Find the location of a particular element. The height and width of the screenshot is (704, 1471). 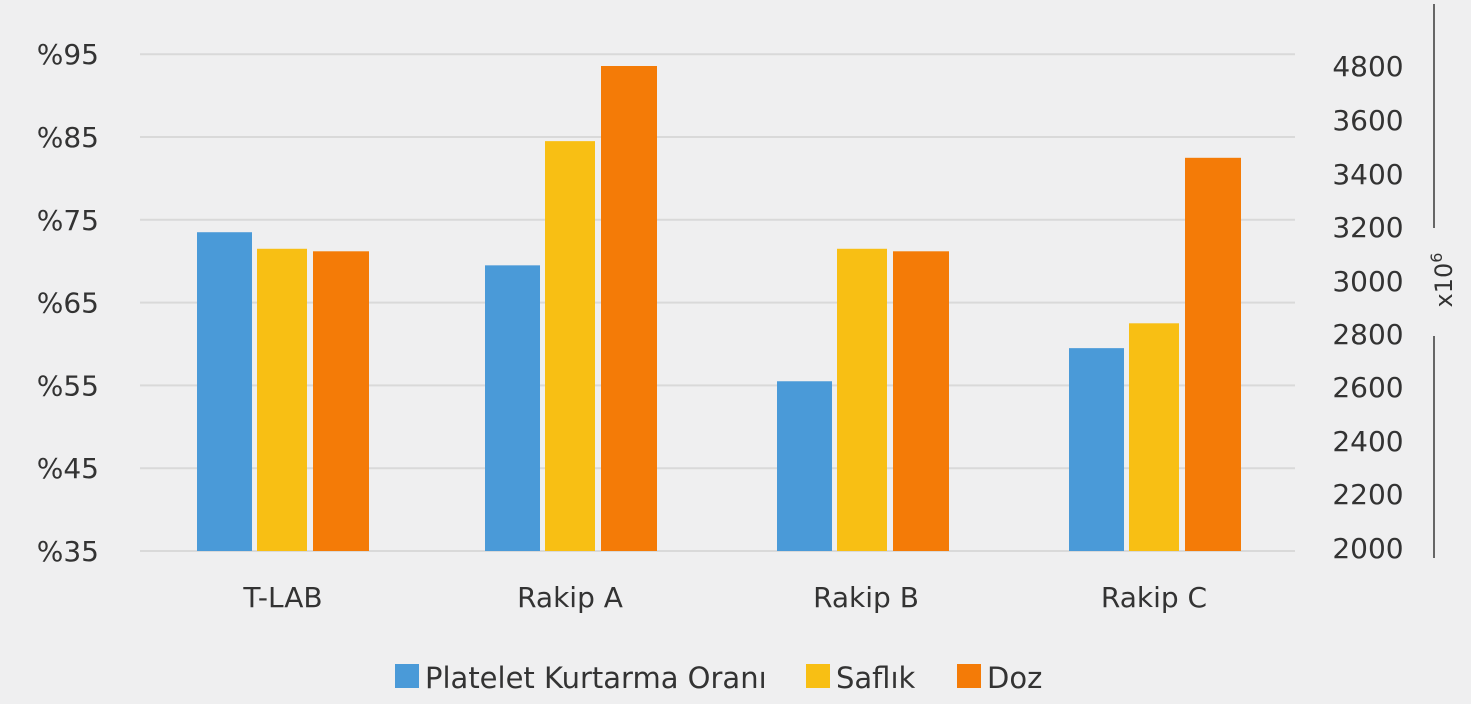

left-tick-label: %35 is located at coordinates (68, 551).